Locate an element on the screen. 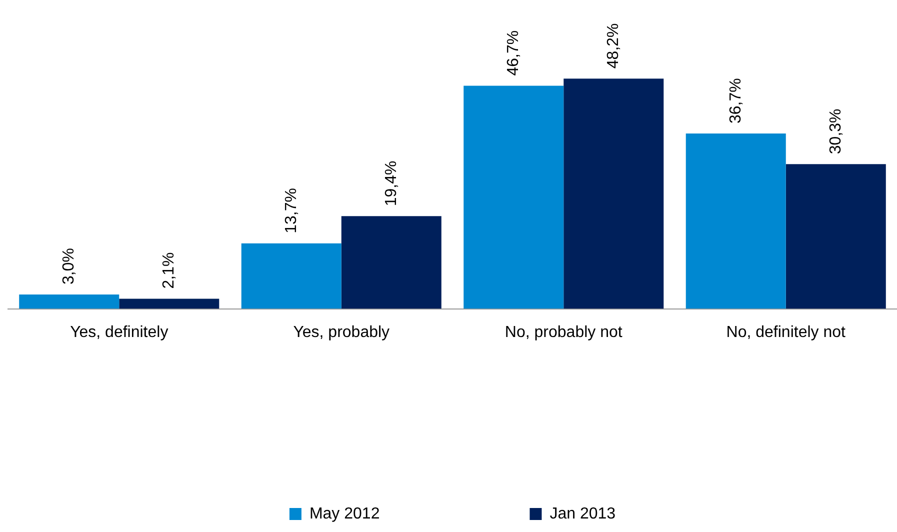 The image size is (897, 532). data-label: 3,0% is located at coordinates (69, 266).